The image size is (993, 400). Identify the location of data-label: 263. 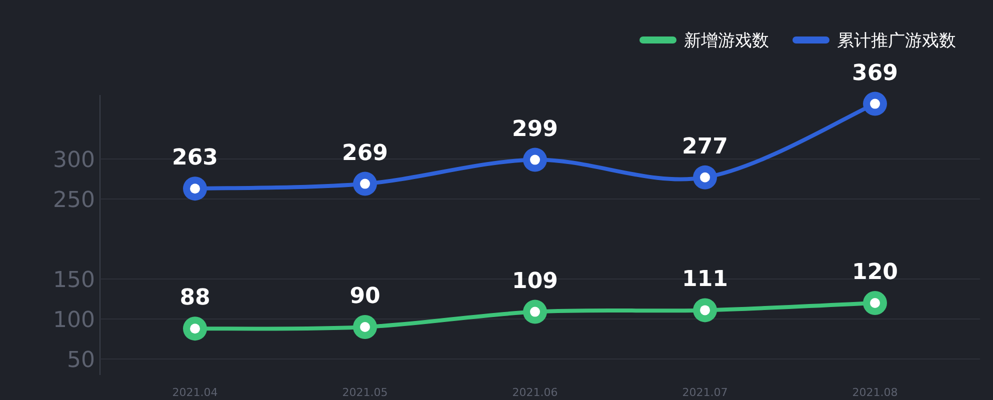
(195, 158).